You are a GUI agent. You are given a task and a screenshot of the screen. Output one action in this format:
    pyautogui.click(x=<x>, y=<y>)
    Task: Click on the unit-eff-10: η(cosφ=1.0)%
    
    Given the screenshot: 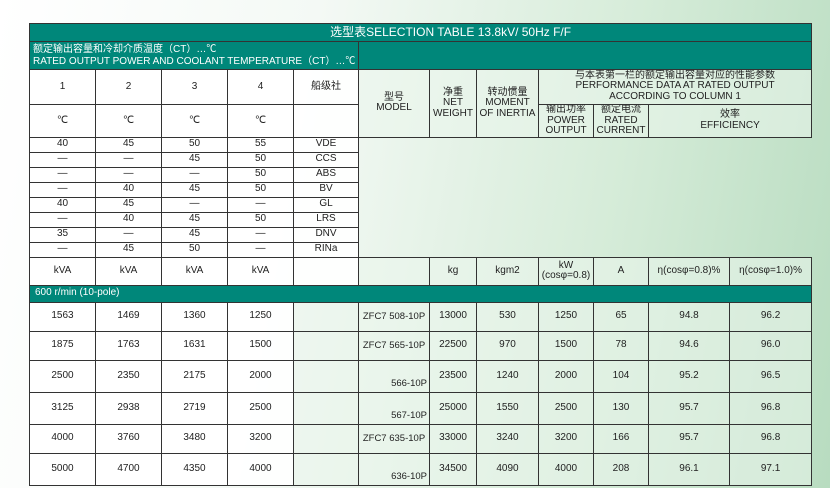 What is the action you would take?
    pyautogui.click(x=770, y=271)
    